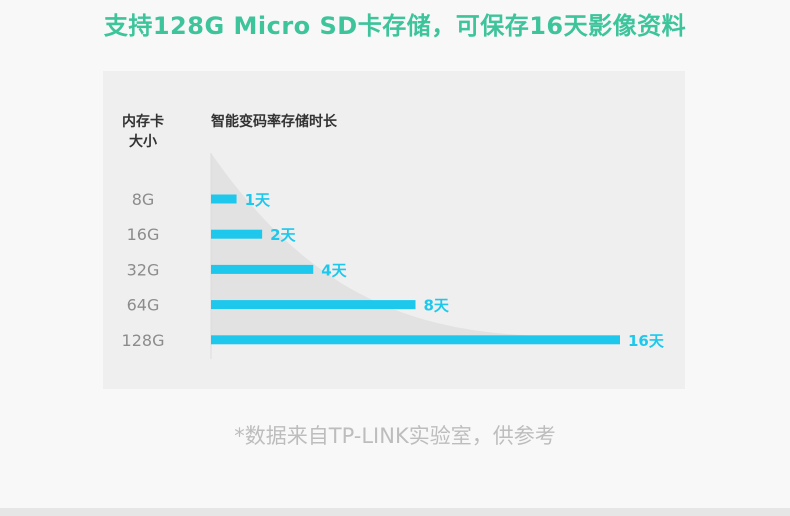 The height and width of the screenshot is (516, 790). What do you see at coordinates (143, 234) in the screenshot?
I see `category-label: 16G` at bounding box center [143, 234].